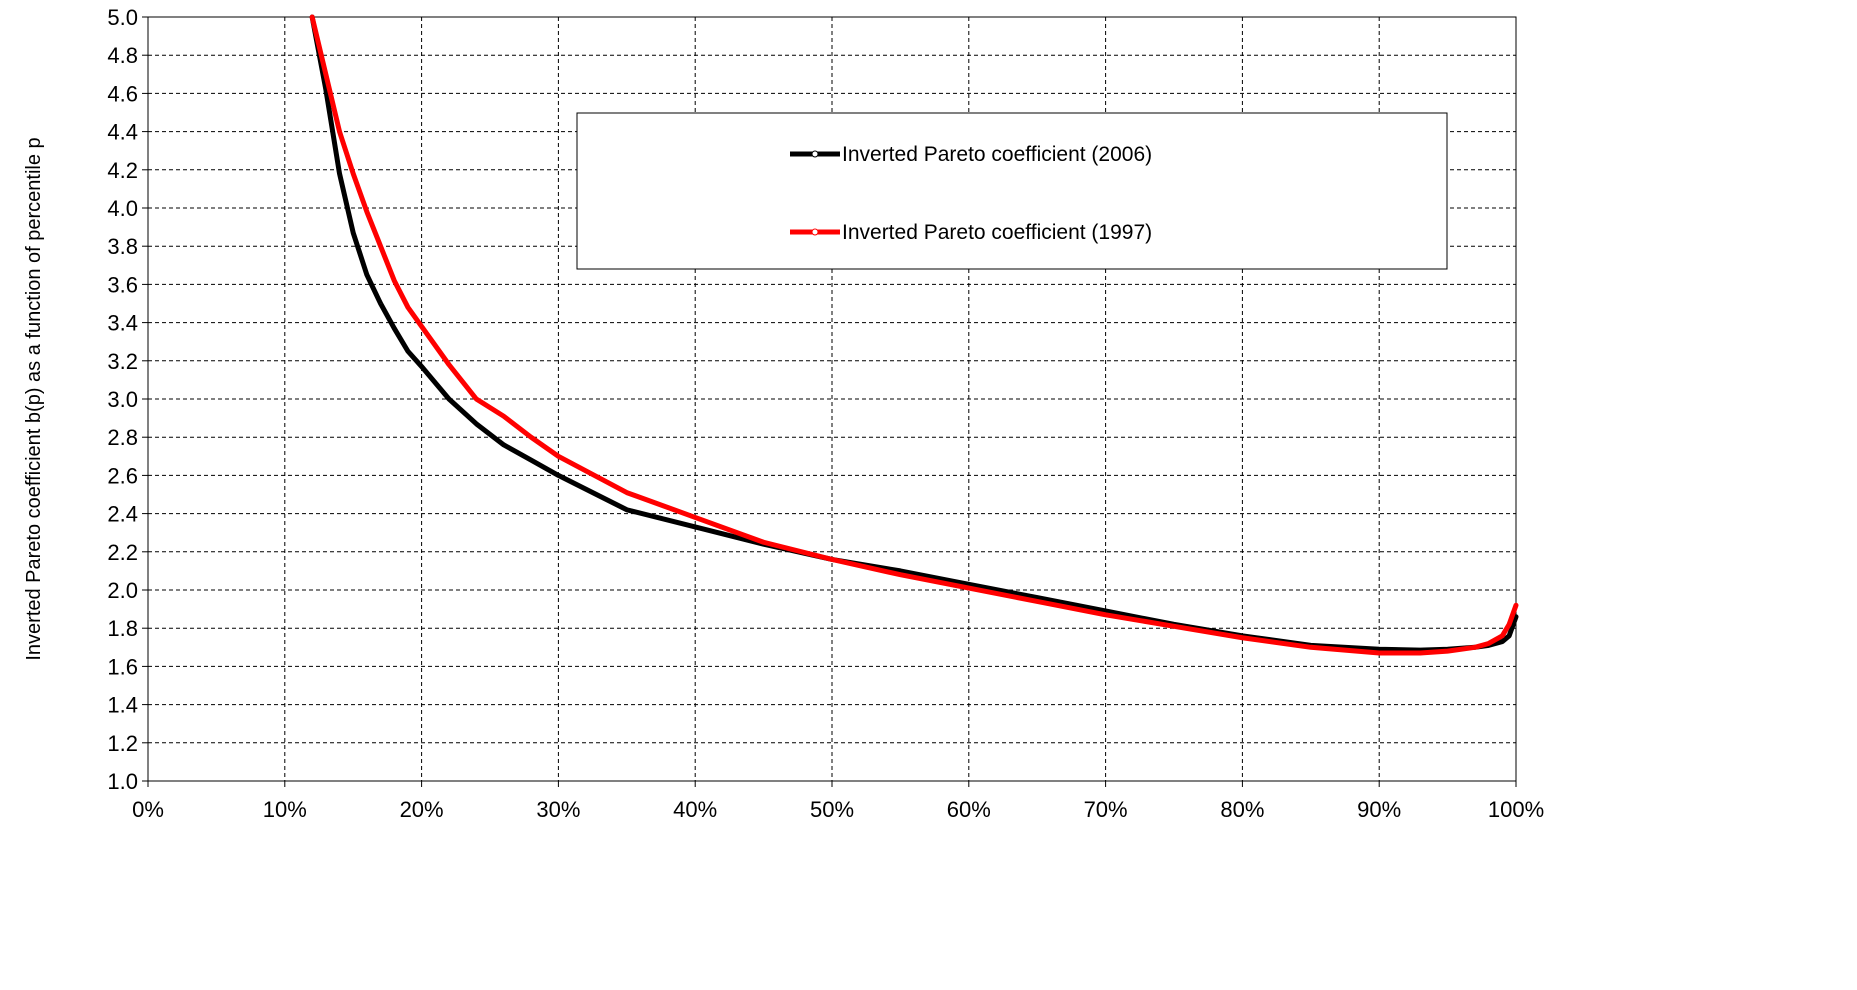 The height and width of the screenshot is (990, 1857). I want to click on y-tick-label: 3.0, so click(122, 399).